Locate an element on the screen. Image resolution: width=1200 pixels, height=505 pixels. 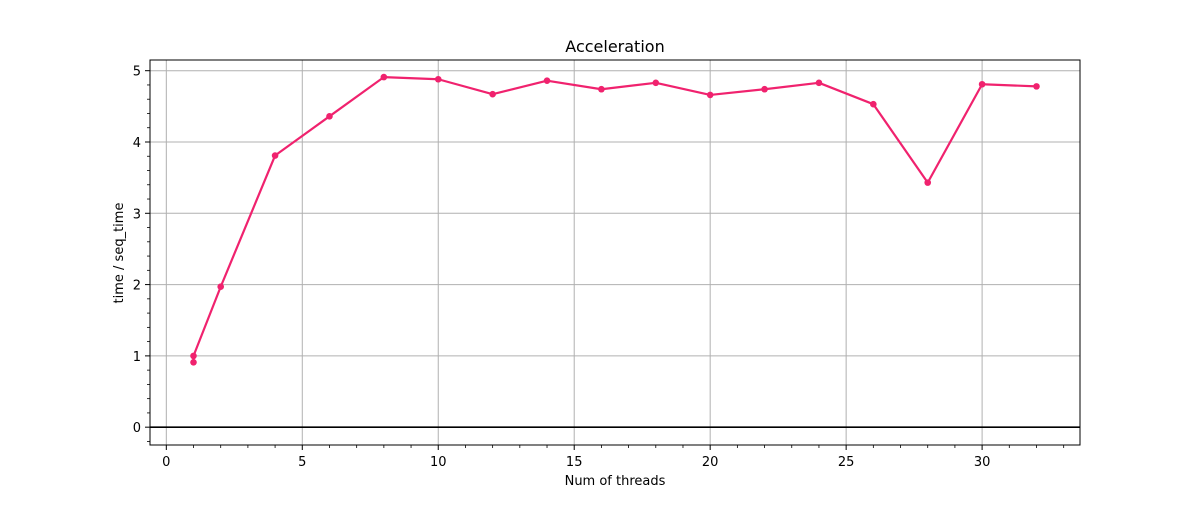
x-tick-label: 15 is located at coordinates (574, 462).